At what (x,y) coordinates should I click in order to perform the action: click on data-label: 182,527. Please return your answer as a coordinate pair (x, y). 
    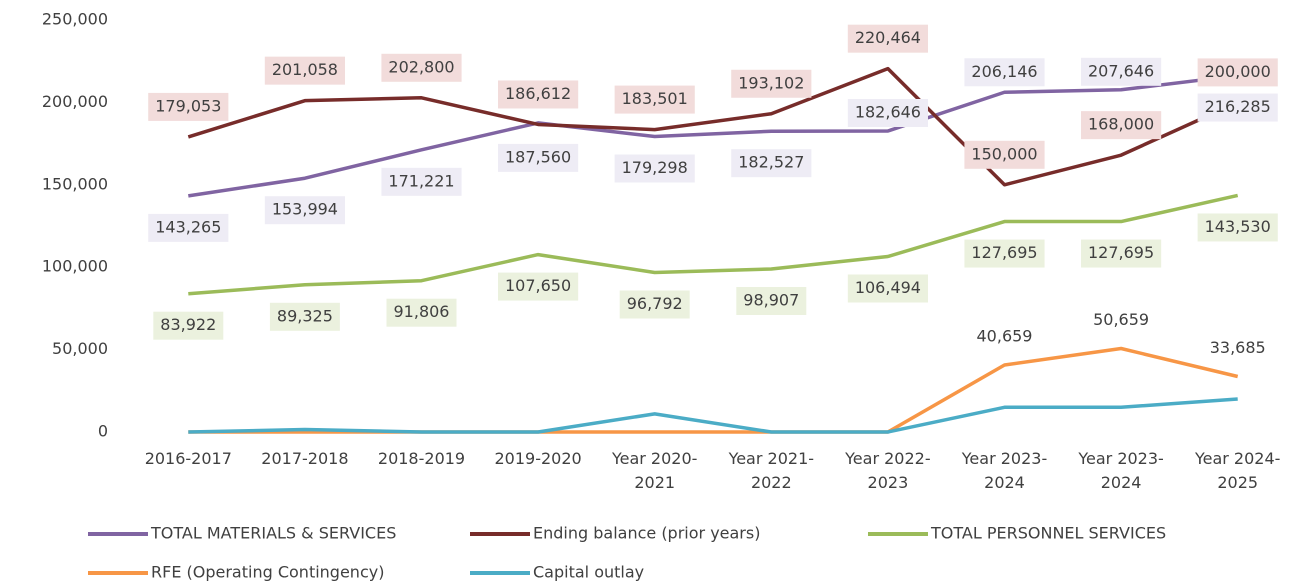
    Looking at the image, I should click on (771, 162).